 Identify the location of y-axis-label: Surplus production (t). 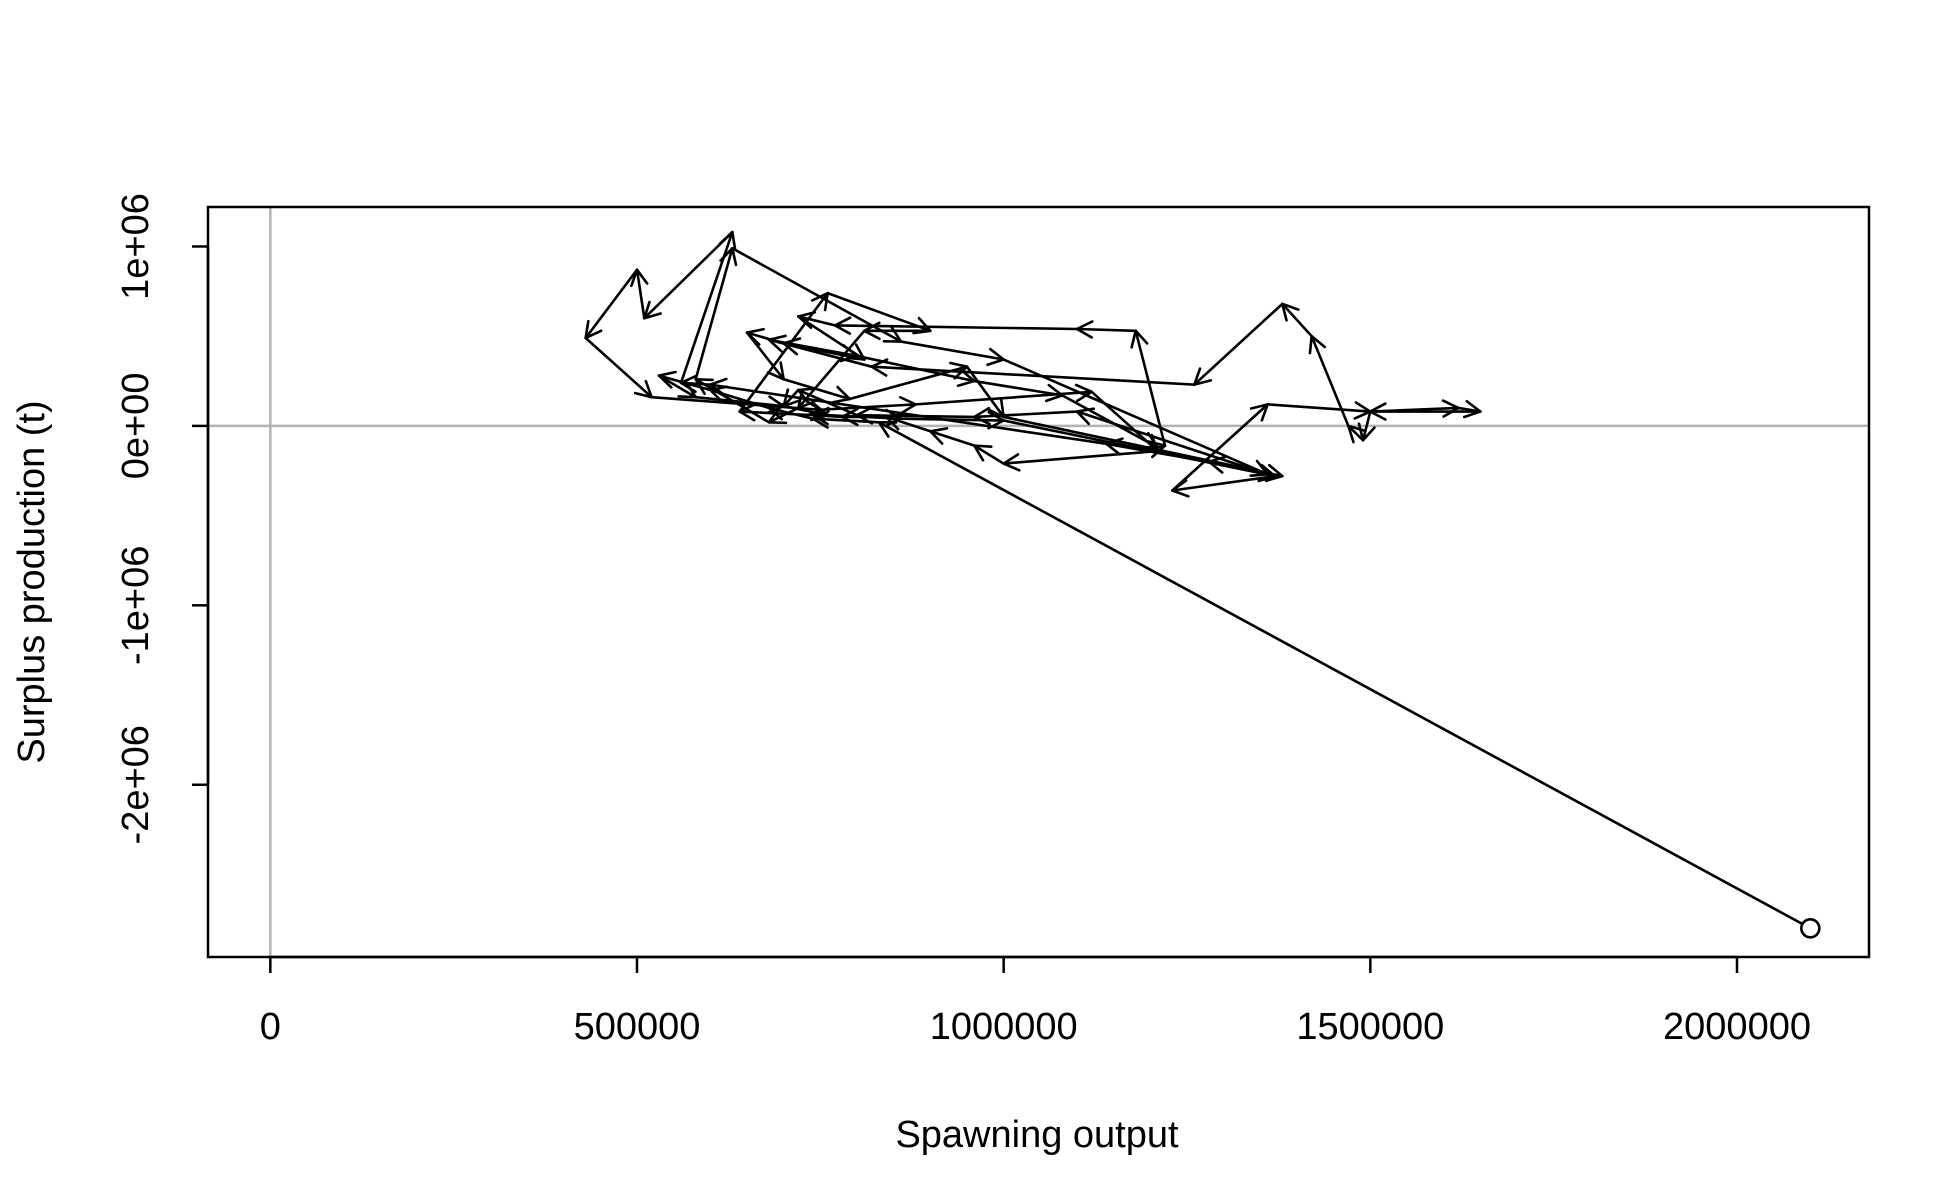
(32, 581).